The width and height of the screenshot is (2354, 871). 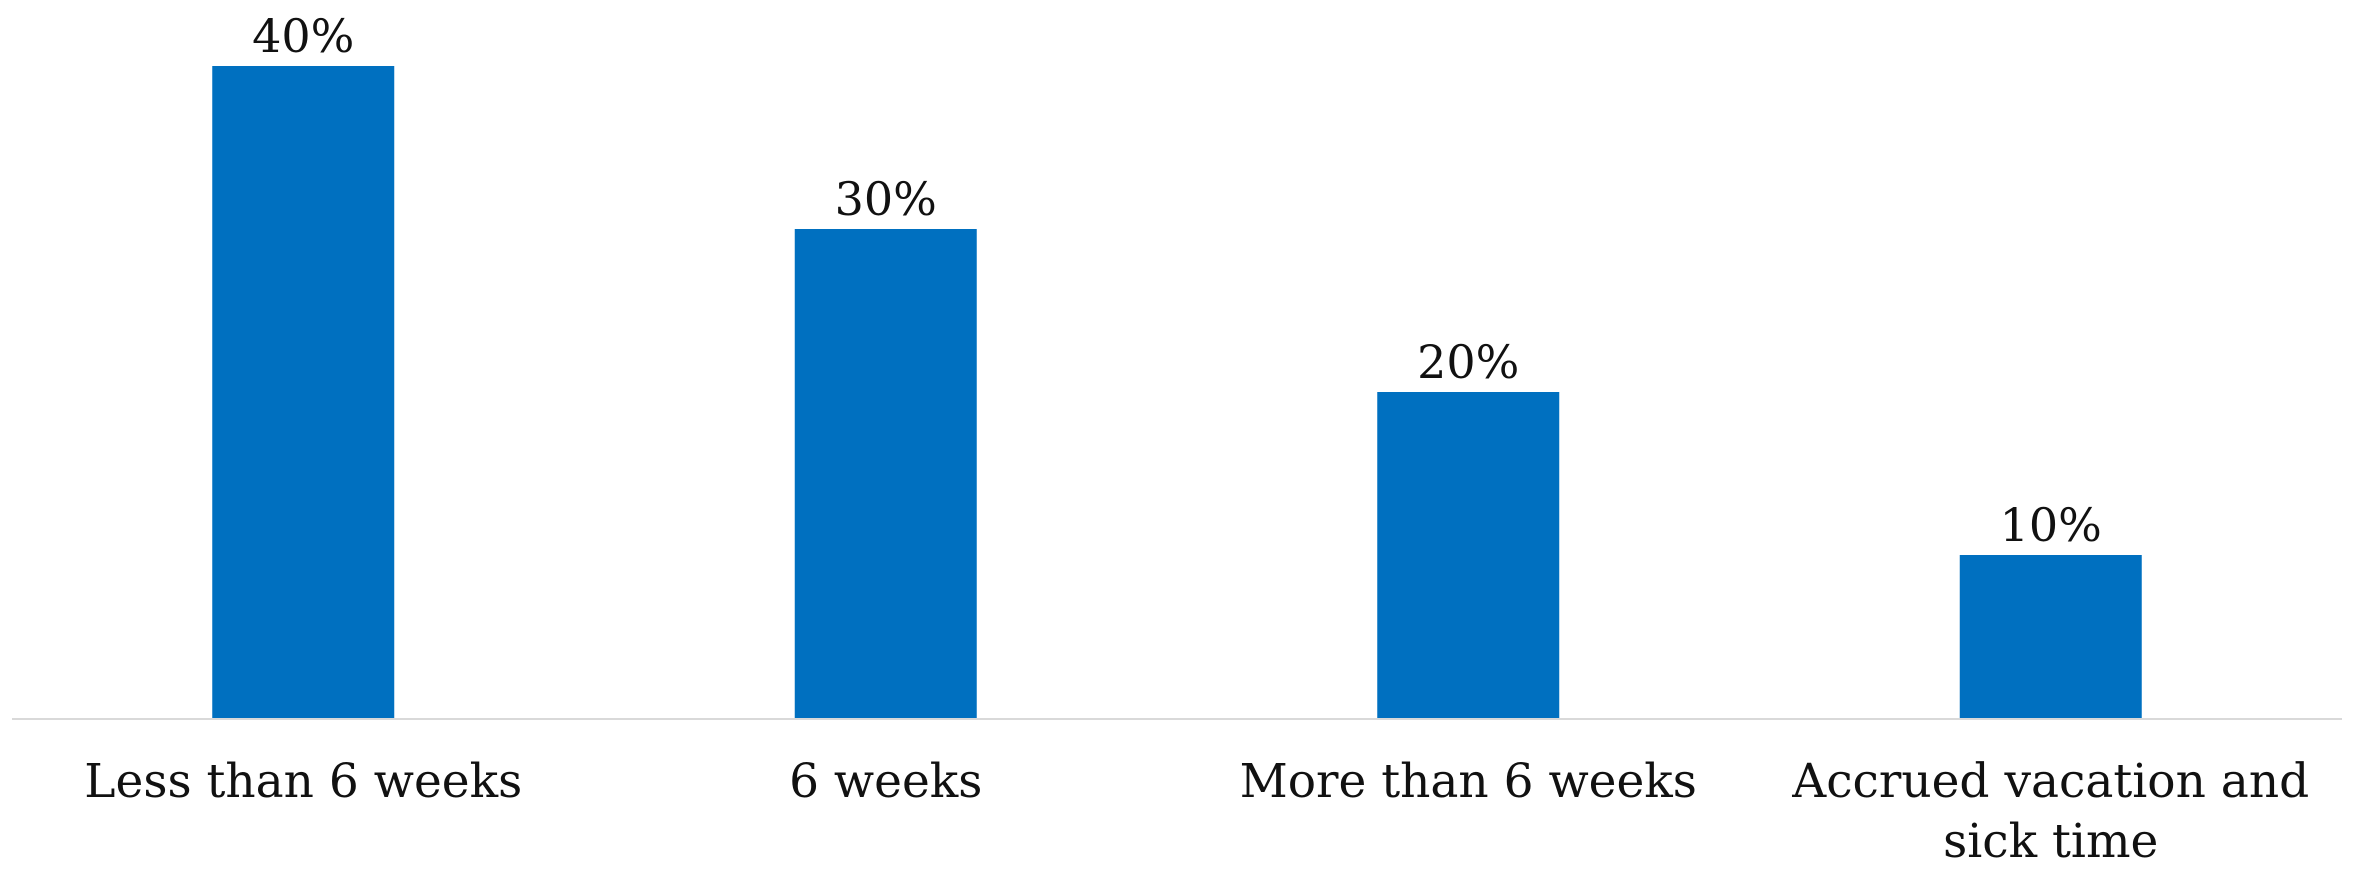 I want to click on category-label-line: Accrued vacation and, so click(x=2050, y=781).